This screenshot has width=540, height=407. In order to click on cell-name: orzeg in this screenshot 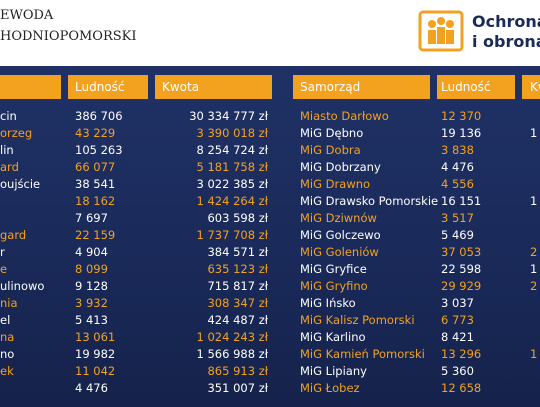, I will do `click(16, 133)`.